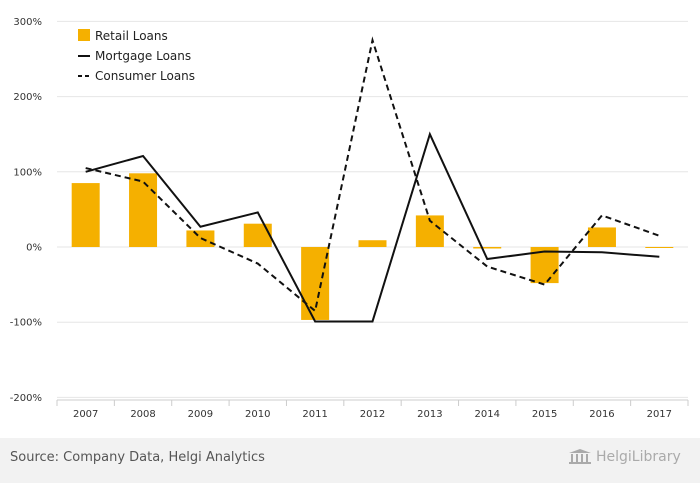 The height and width of the screenshot is (483, 700). What do you see at coordinates (143, 56) in the screenshot?
I see `legend-label-mortgage-loans: Mortgage Loans` at bounding box center [143, 56].